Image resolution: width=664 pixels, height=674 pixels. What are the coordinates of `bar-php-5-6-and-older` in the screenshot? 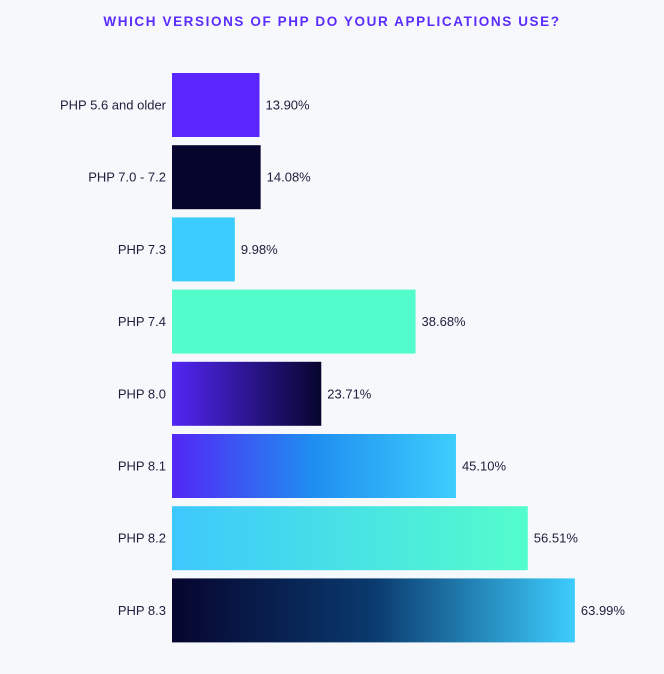 It's located at (216, 105).